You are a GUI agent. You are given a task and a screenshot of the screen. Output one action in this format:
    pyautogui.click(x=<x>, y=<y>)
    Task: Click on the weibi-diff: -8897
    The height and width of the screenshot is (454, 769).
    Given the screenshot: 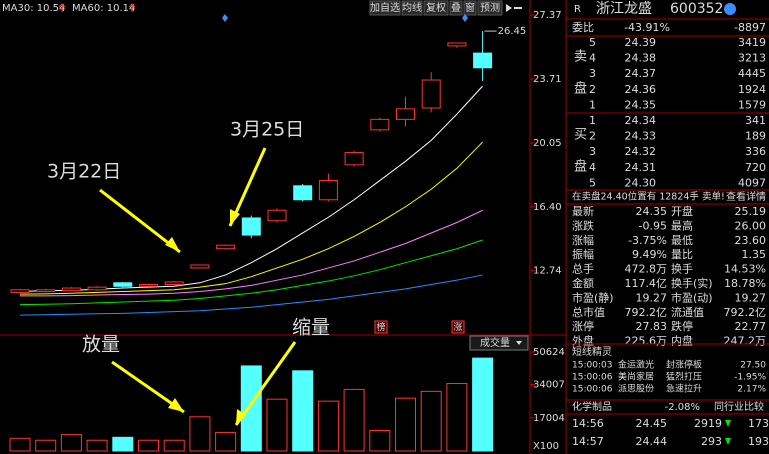 What is the action you would take?
    pyautogui.click(x=750, y=27)
    